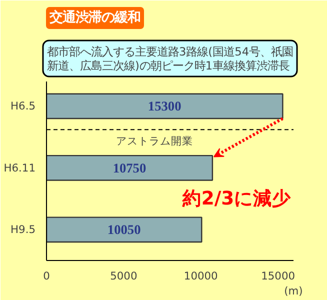  Describe the element at coordinates (46, 276) in the screenshot. I see `x-tick-label: 0` at that location.